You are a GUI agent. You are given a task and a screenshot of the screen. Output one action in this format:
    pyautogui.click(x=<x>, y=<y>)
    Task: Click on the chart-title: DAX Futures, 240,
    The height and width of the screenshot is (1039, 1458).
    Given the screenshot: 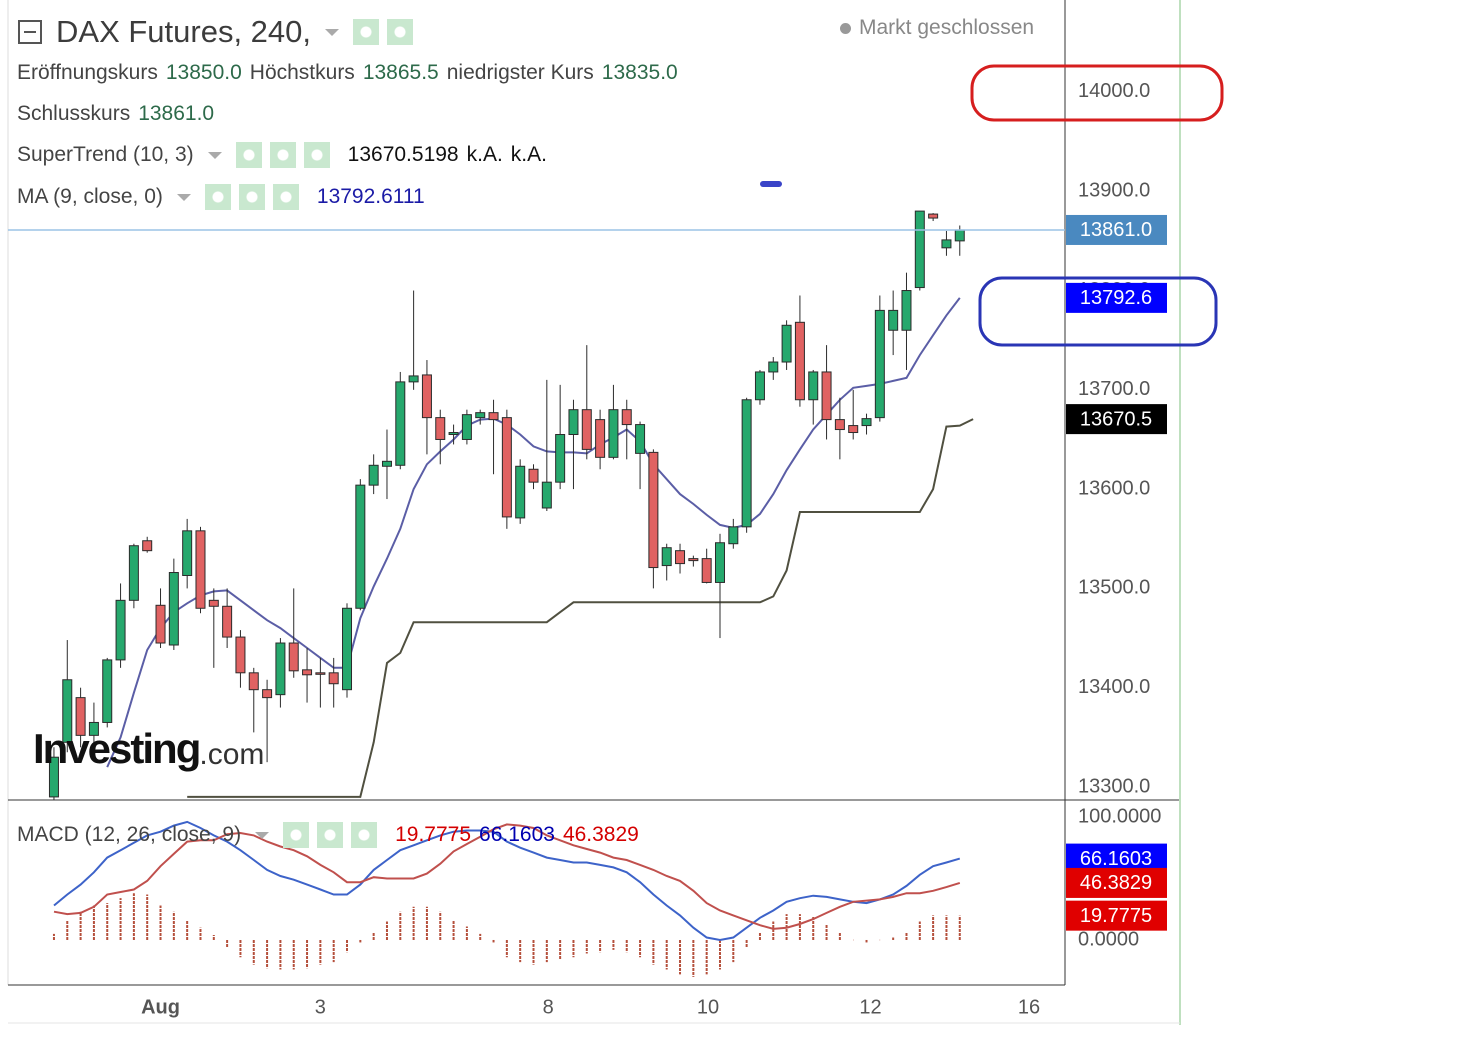 What is the action you would take?
    pyautogui.click(x=184, y=31)
    